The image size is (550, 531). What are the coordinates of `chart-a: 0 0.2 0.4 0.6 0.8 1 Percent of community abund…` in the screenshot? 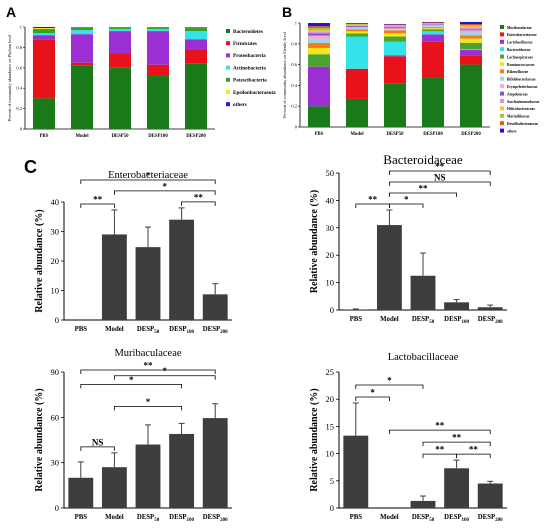 It's located at (141, 82).